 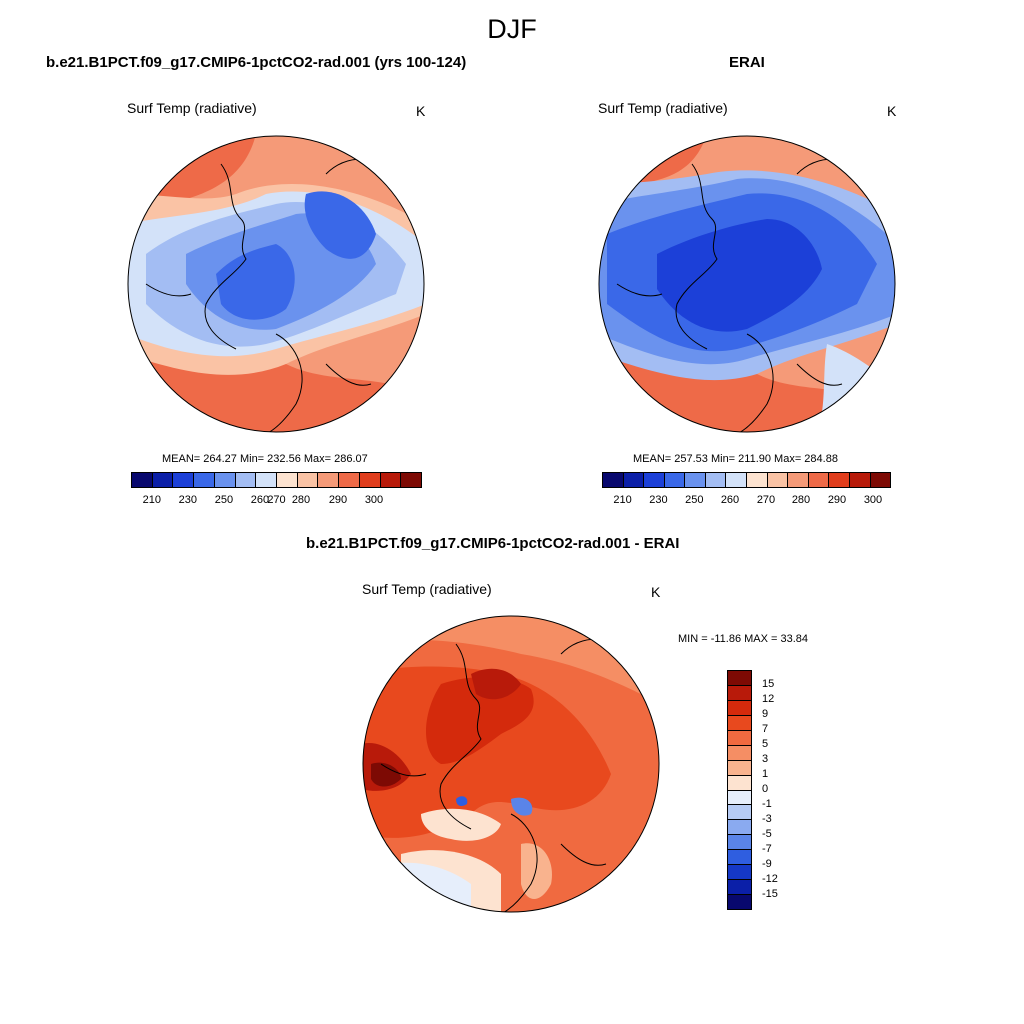 What do you see at coordinates (770, 894) in the screenshot?
I see `colorbar-tick: -15` at bounding box center [770, 894].